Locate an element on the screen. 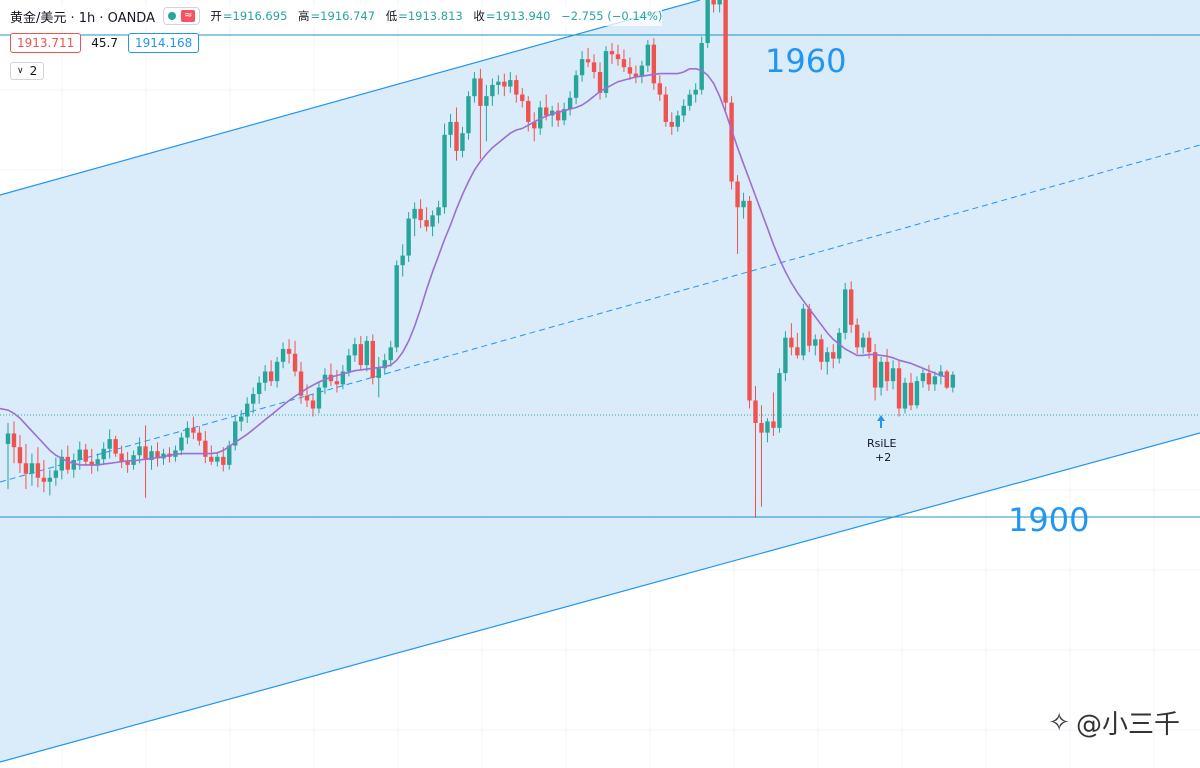 The width and height of the screenshot is (1200, 768). symbol-title: 黄金/美元 · 1h · OANDA is located at coordinates (82, 18).